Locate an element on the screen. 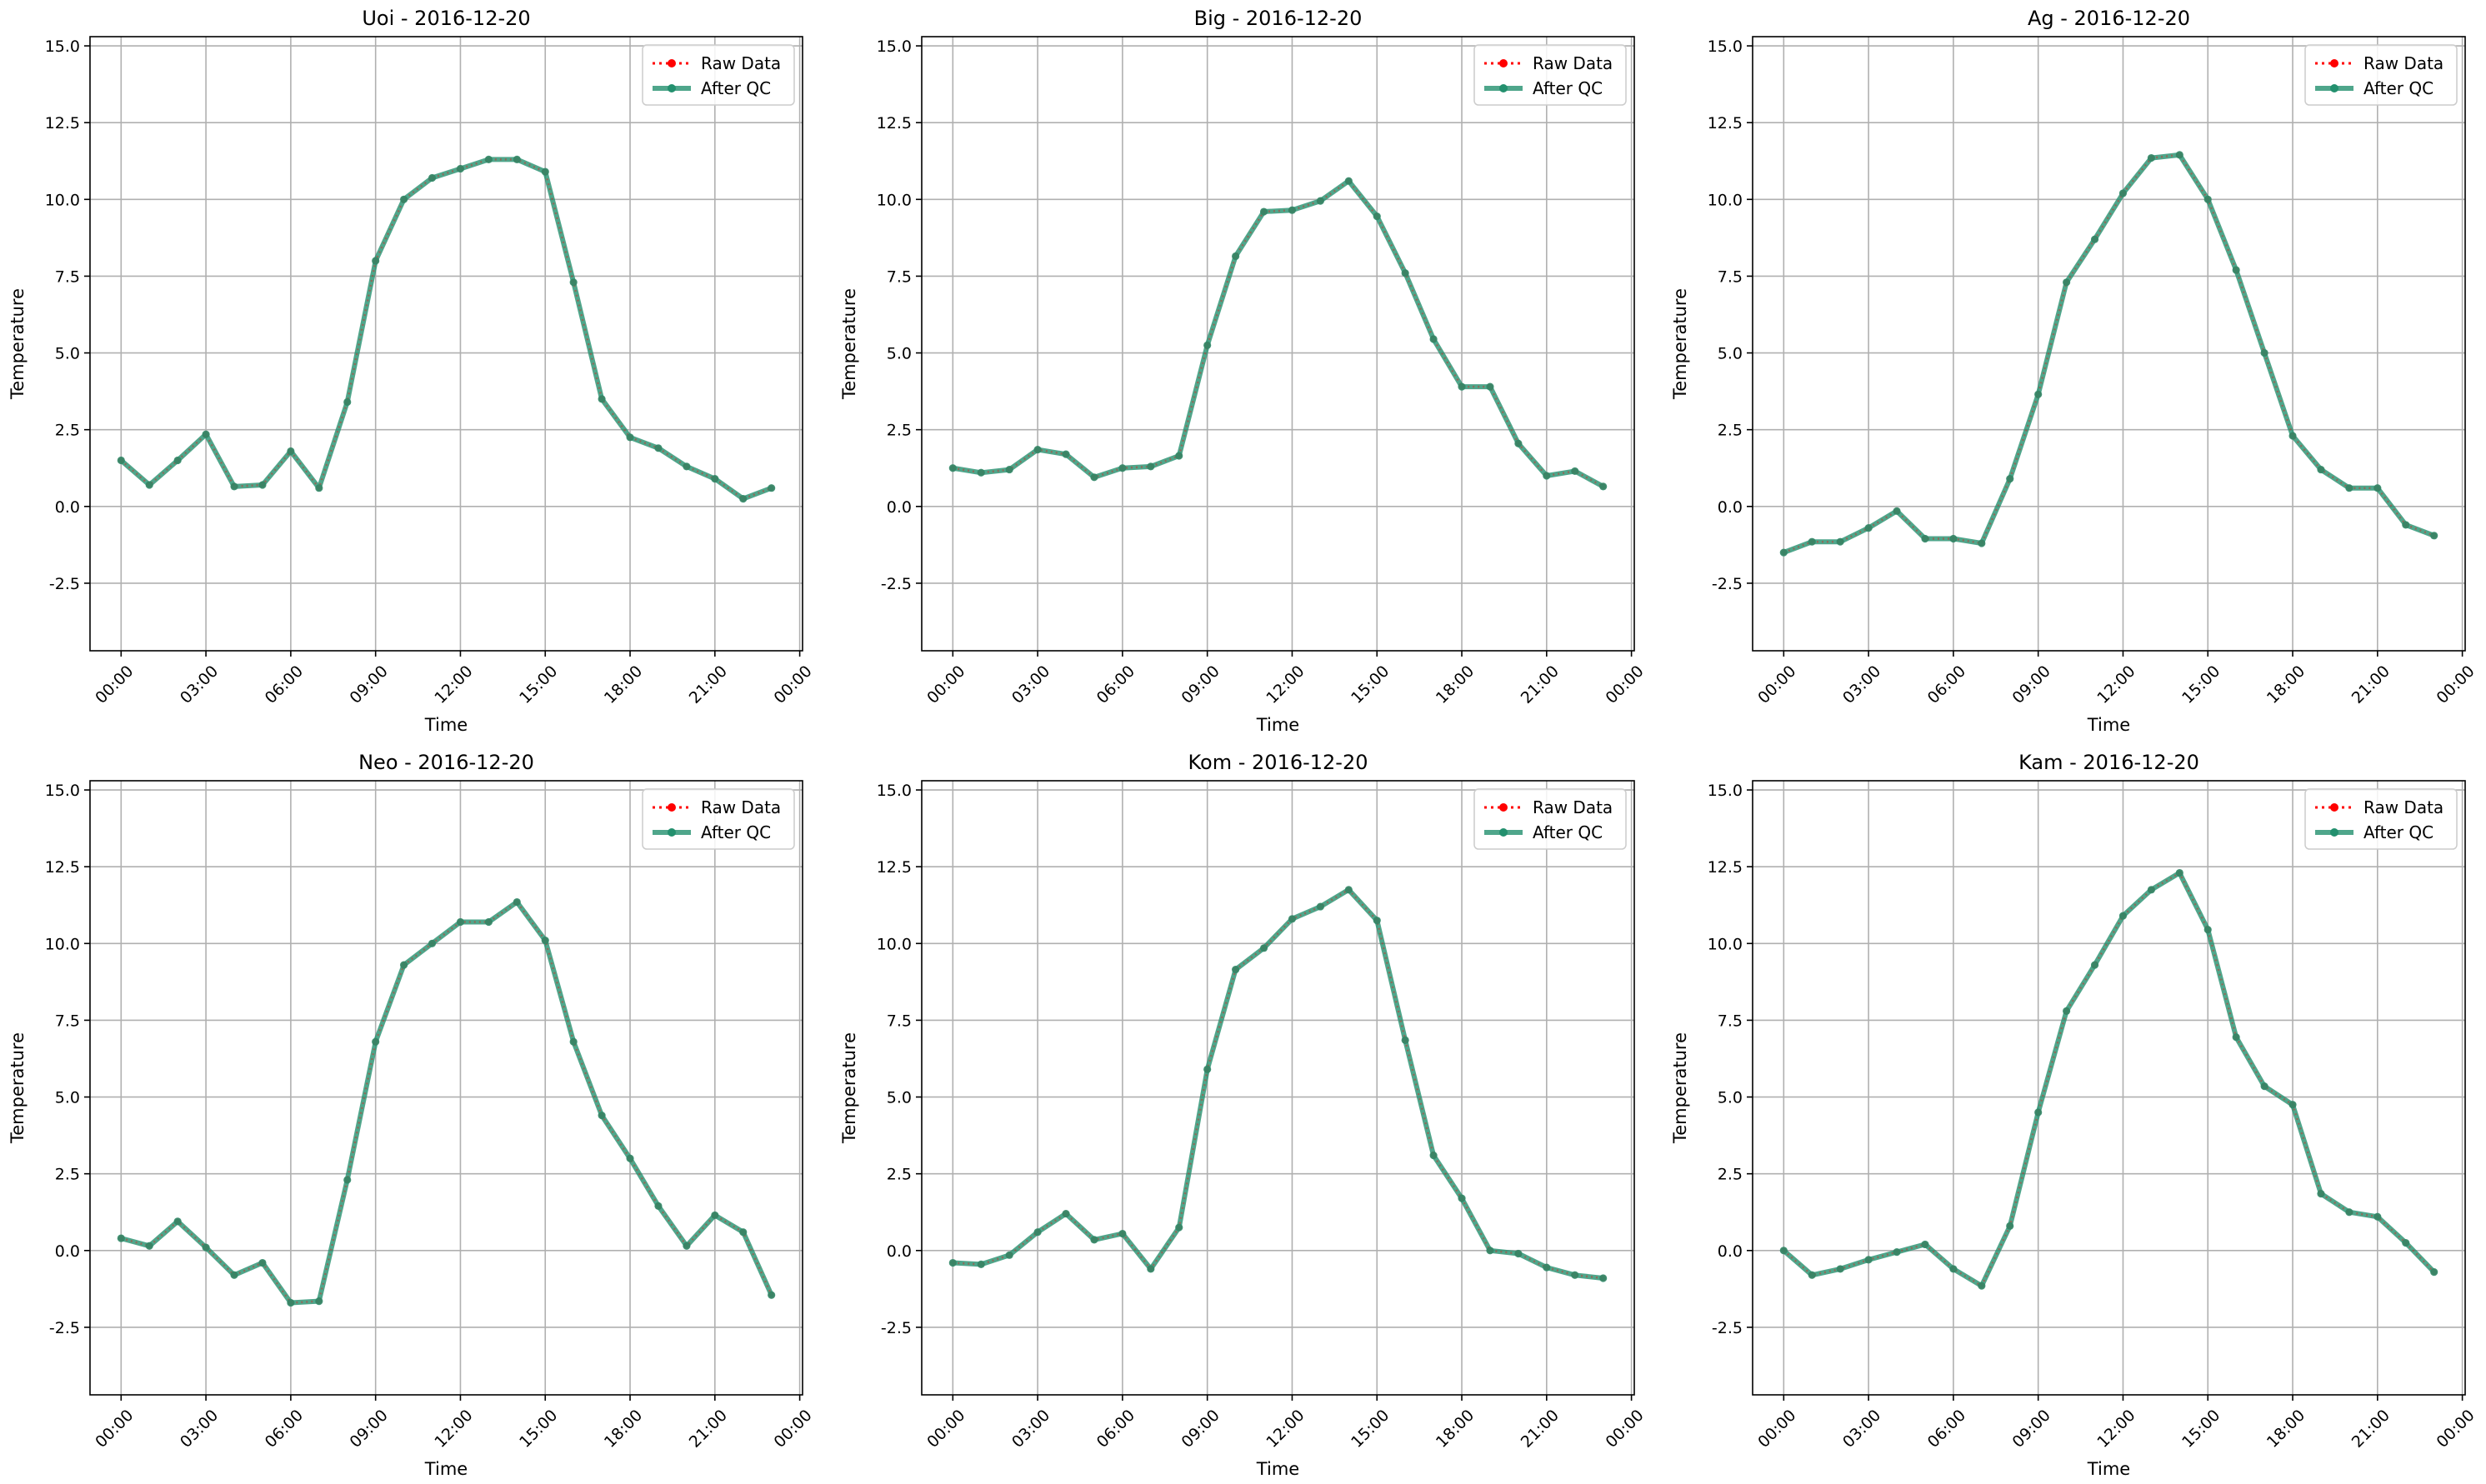  y-tick-label: 12.5 is located at coordinates (1725, 867).